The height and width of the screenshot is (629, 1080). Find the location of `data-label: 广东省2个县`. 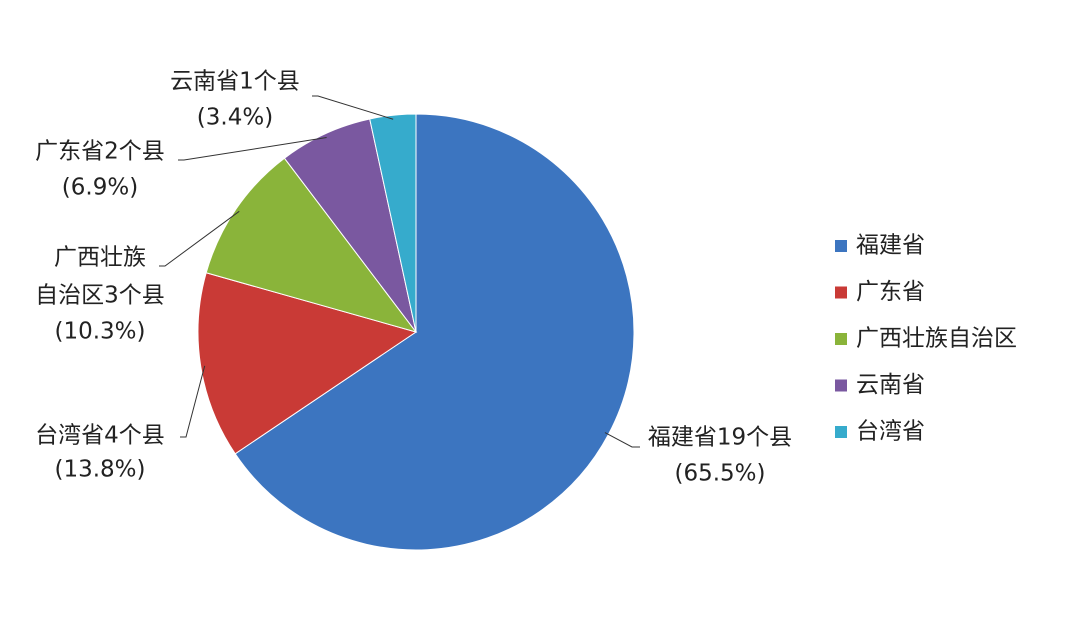

data-label: 广东省2个县 is located at coordinates (100, 152).